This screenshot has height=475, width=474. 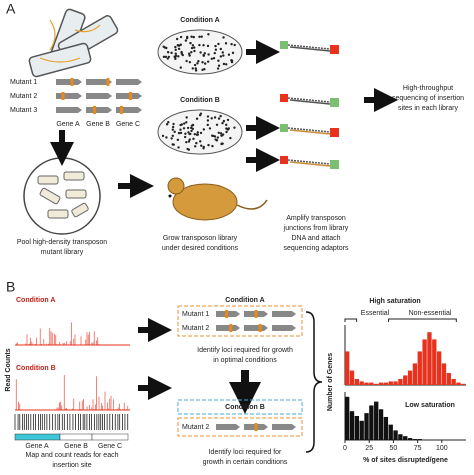 What do you see at coordinates (73, 43) in the screenshot?
I see `cells` at bounding box center [73, 43].